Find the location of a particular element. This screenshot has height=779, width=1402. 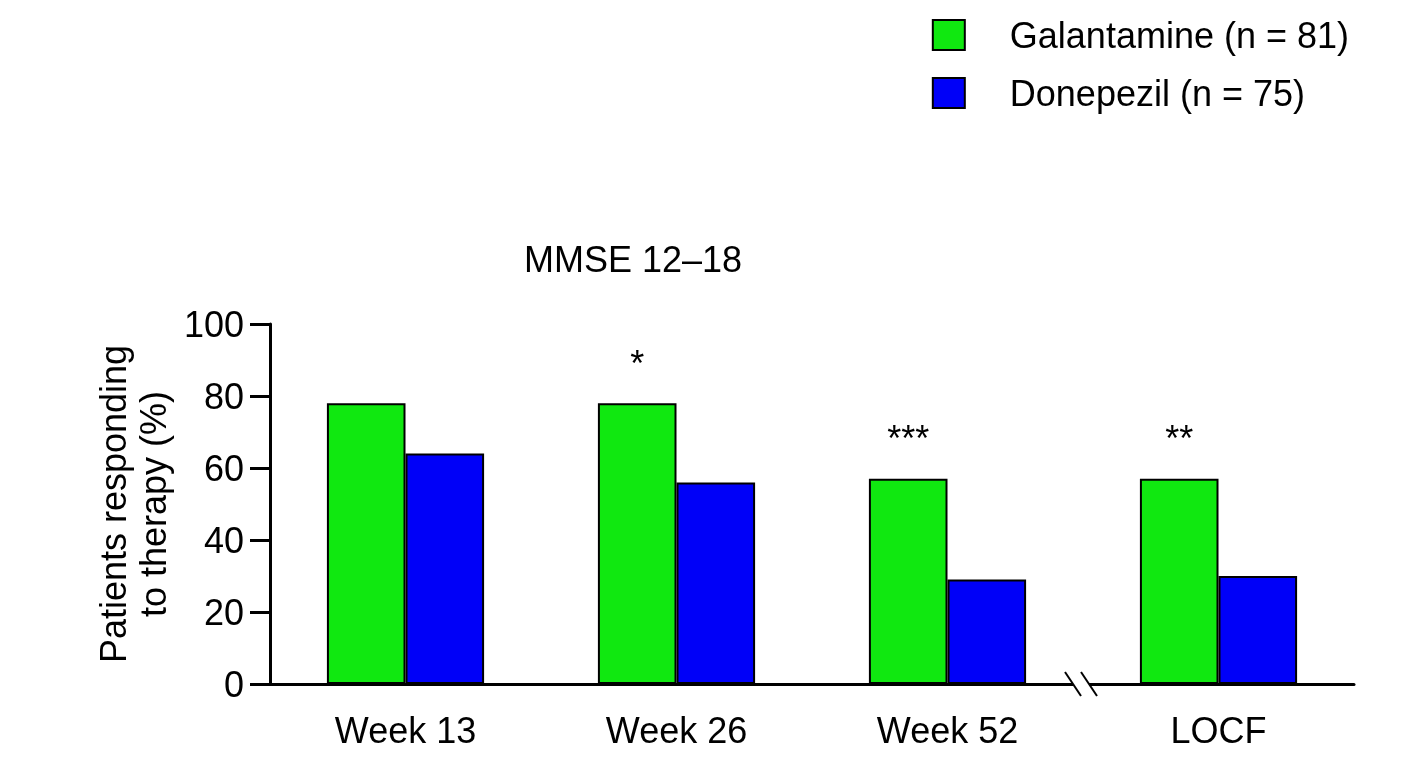

x-tick-label: Week 13 is located at coordinates (405, 730).